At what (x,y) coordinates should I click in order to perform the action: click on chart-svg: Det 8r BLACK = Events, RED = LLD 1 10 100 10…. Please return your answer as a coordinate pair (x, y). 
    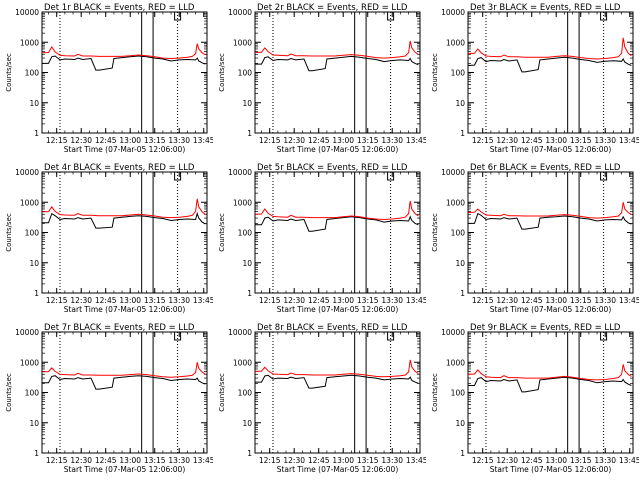
    Looking at the image, I should click on (323, 398).